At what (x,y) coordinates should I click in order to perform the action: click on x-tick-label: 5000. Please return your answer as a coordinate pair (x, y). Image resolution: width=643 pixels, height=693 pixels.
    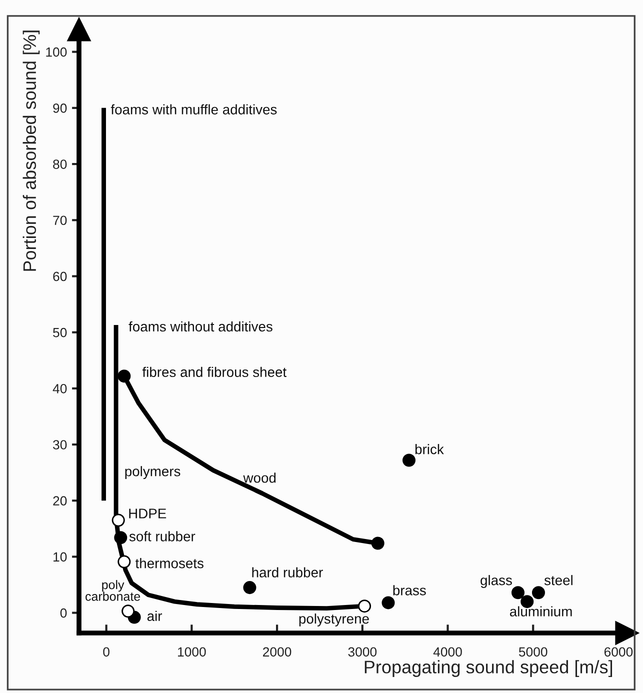
    Looking at the image, I should click on (533, 652).